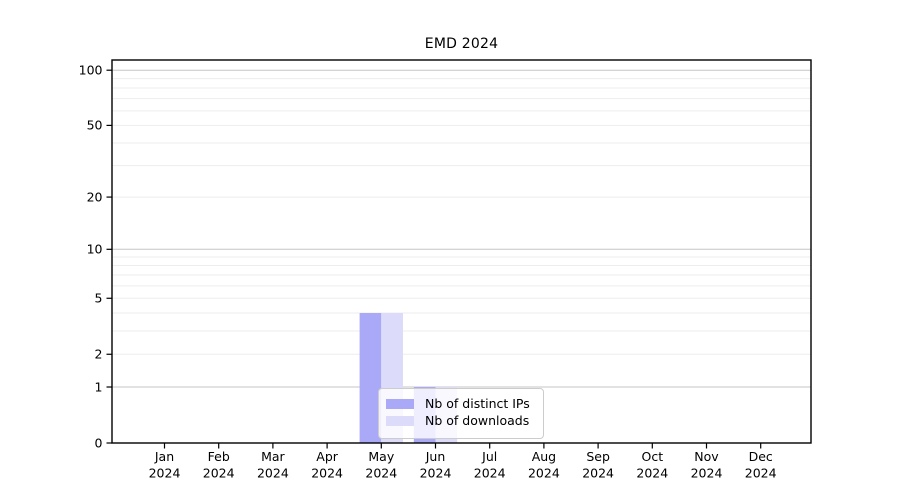  Describe the element at coordinates (99, 442) in the screenshot. I see `y-tick-label: 0` at that location.